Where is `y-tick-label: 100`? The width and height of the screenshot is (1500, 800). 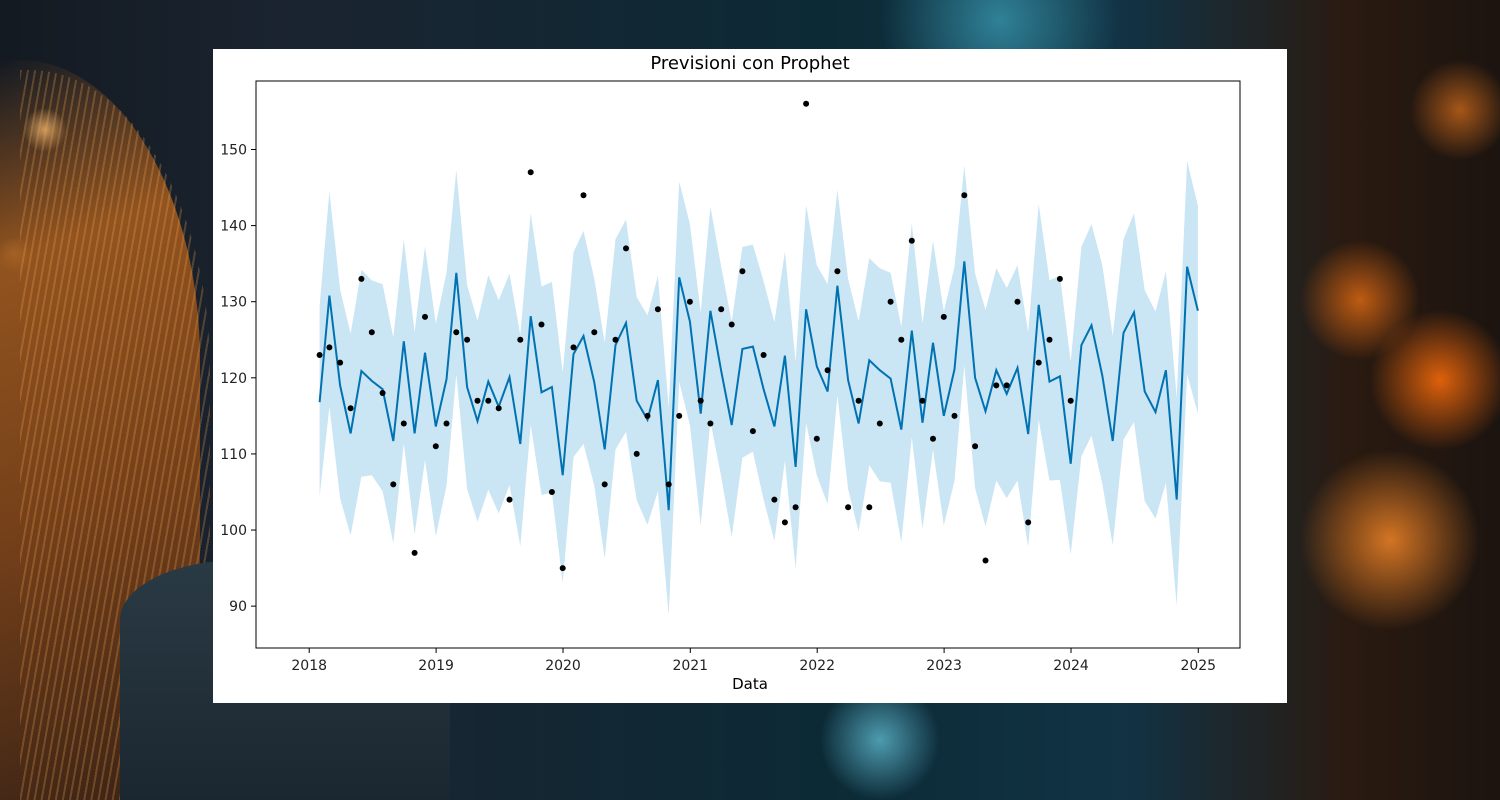
y-tick-label: 100 is located at coordinates (233, 531).